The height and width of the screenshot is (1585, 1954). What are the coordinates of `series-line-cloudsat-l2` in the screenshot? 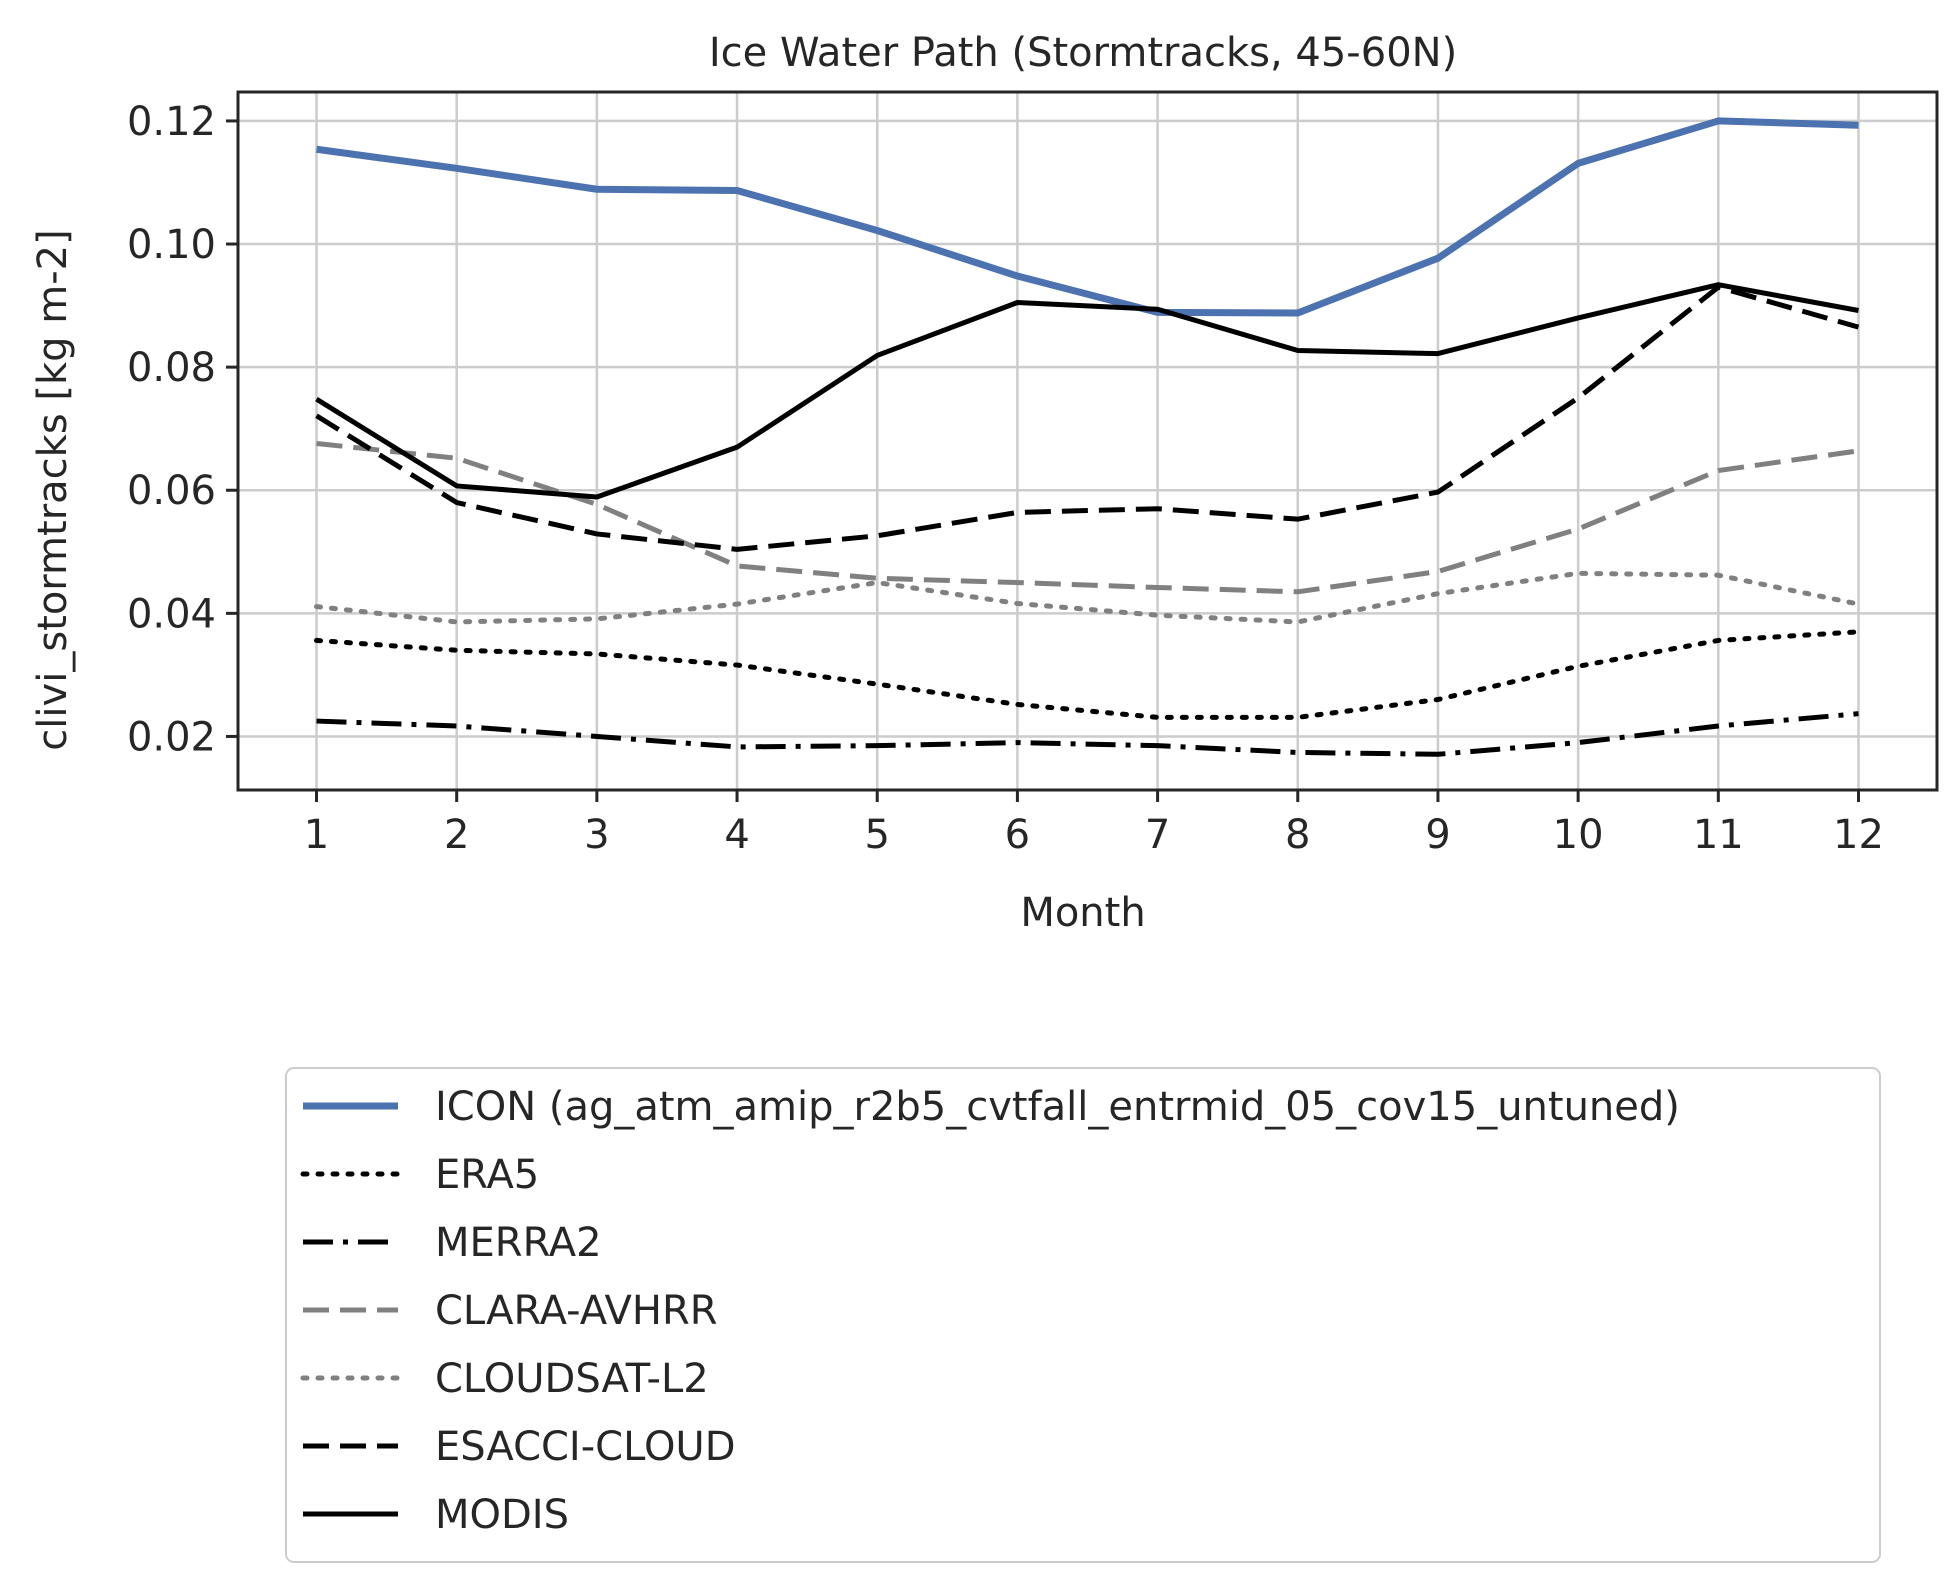 It's located at (1087, 597).